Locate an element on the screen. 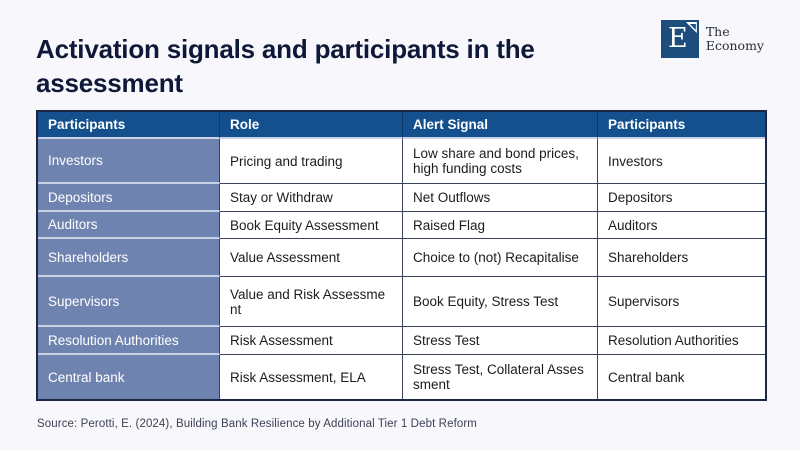  participant2-cell: Auditors is located at coordinates (681, 225).